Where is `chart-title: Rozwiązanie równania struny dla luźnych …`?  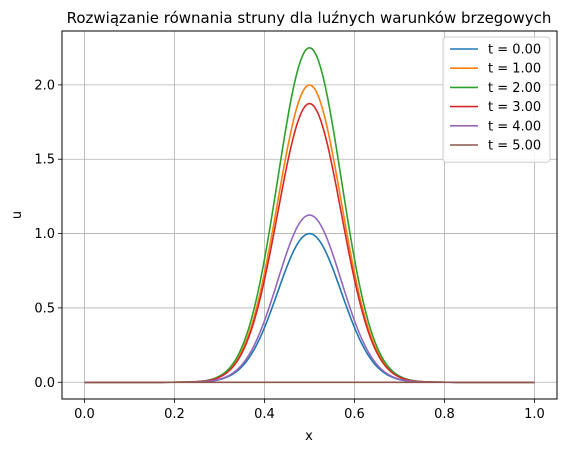 chart-title: Rozwiązanie równania struny dla luźnych … is located at coordinates (309, 18).